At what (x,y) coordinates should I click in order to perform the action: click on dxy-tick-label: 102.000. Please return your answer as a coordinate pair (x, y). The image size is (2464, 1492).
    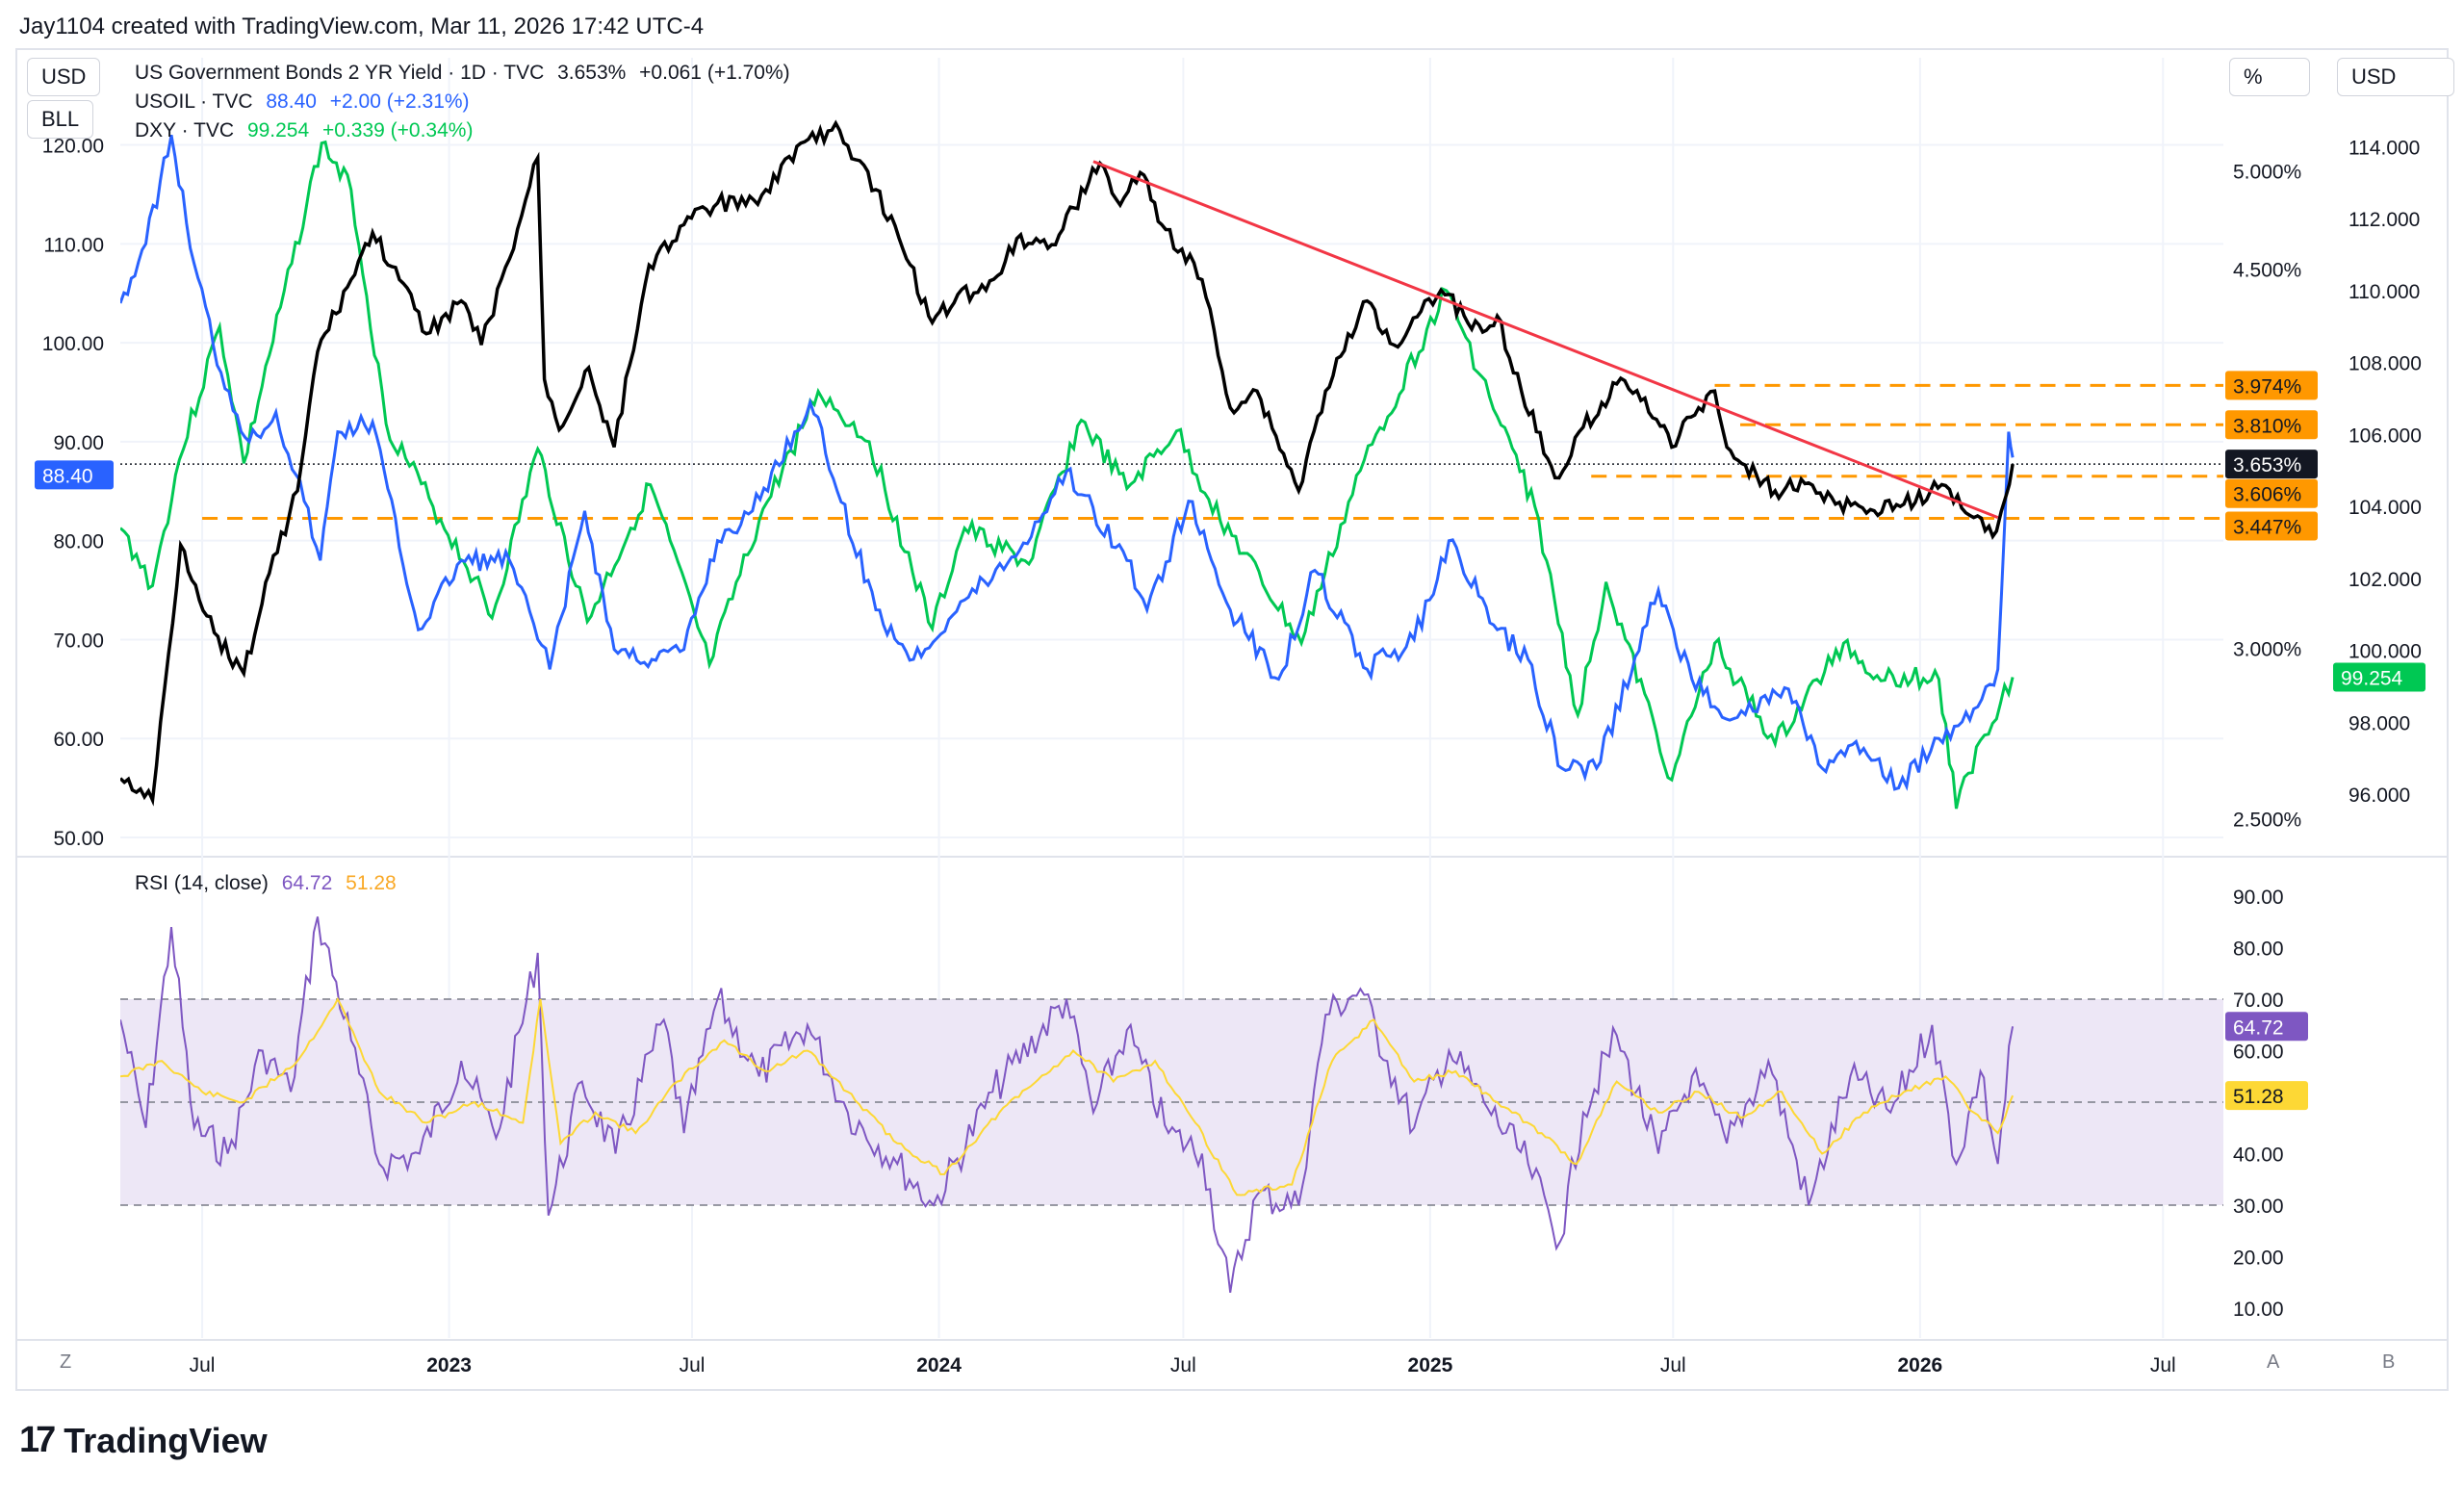
    Looking at the image, I should click on (2385, 580).